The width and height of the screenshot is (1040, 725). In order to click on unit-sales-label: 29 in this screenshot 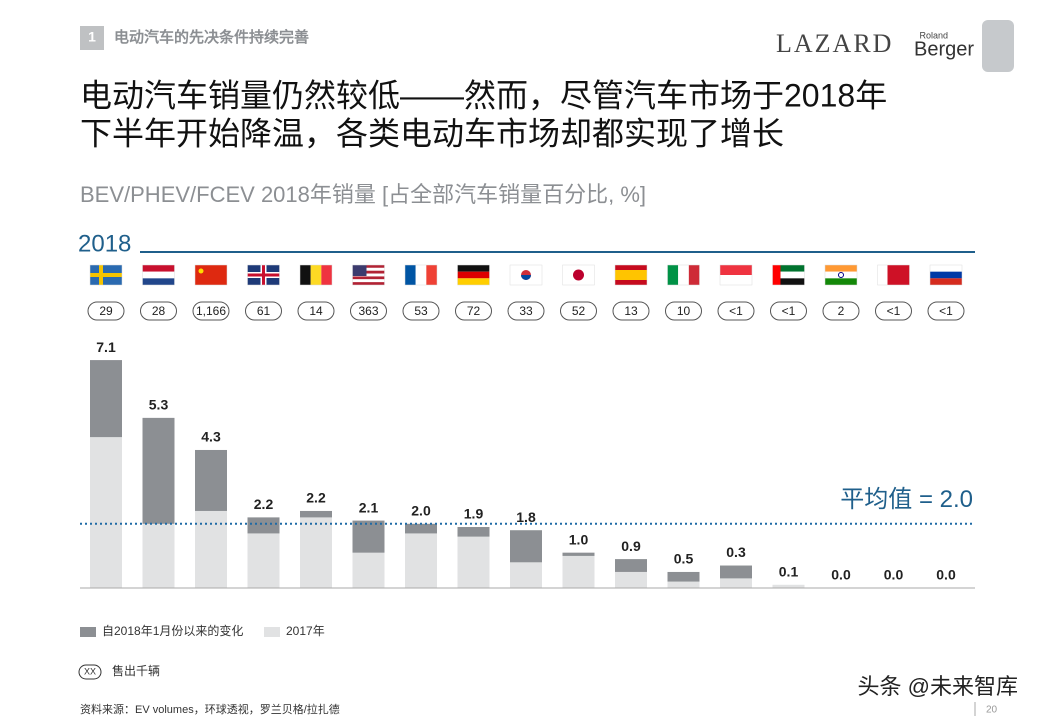, I will do `click(106, 311)`.